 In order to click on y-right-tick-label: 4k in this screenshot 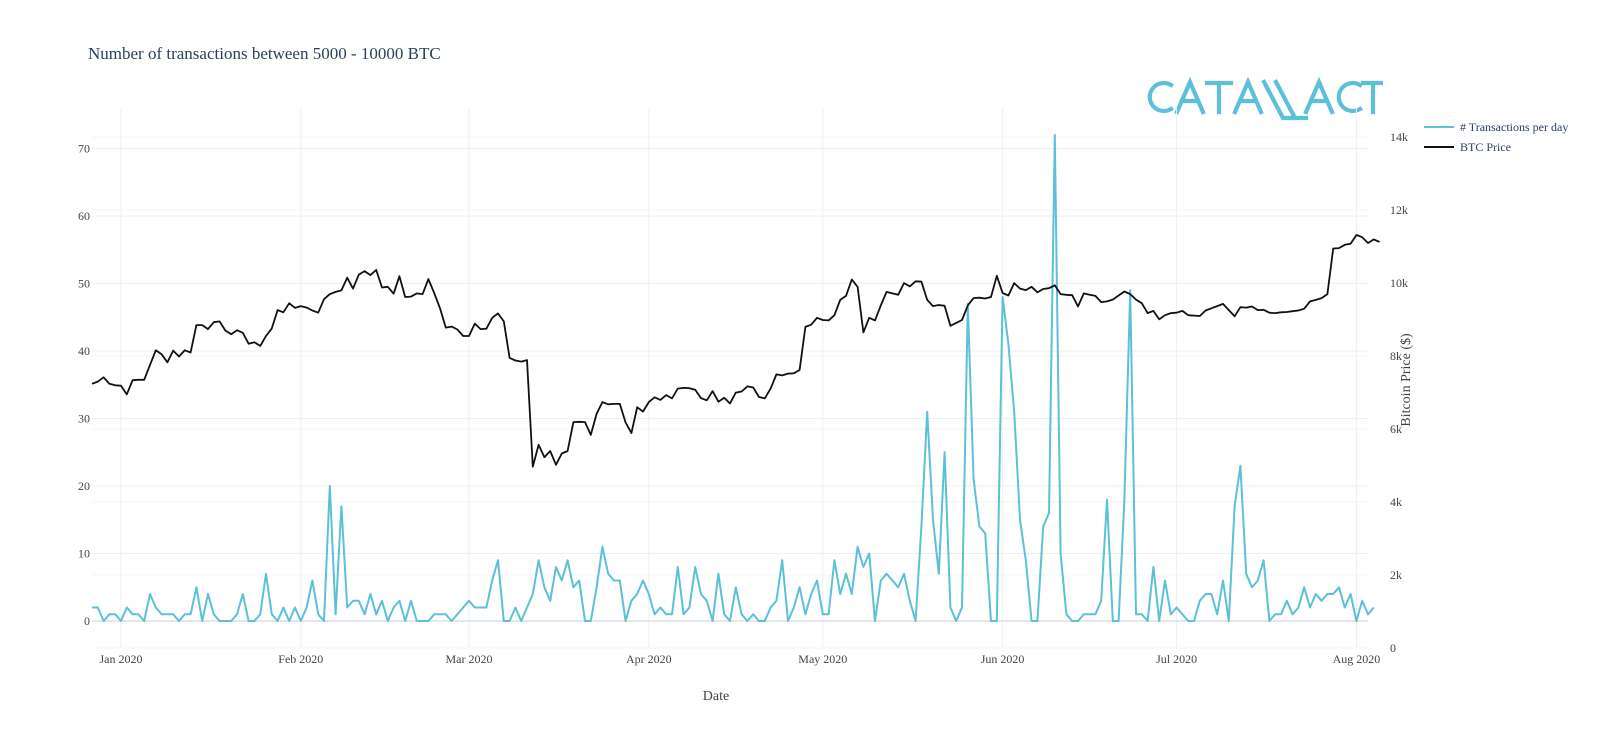, I will do `click(1396, 502)`.